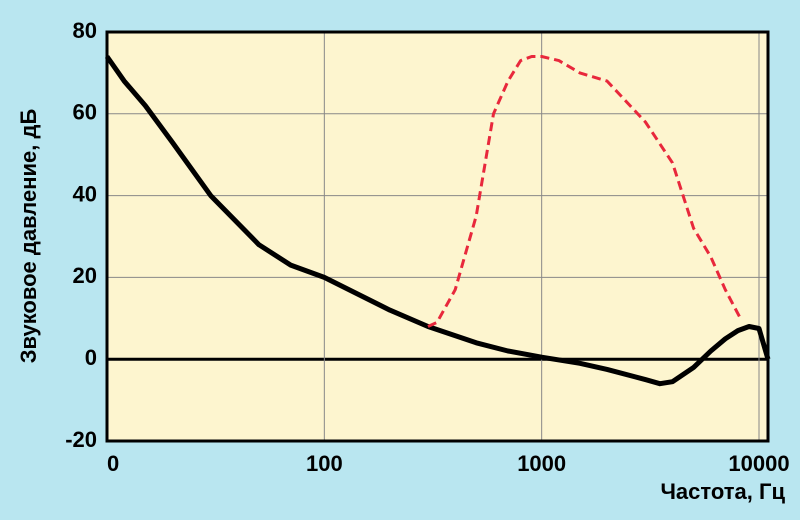 The width and height of the screenshot is (800, 520). Describe the element at coordinates (28, 236) in the screenshot. I see `y-axis-label: Звуковое давление, дБ` at that location.